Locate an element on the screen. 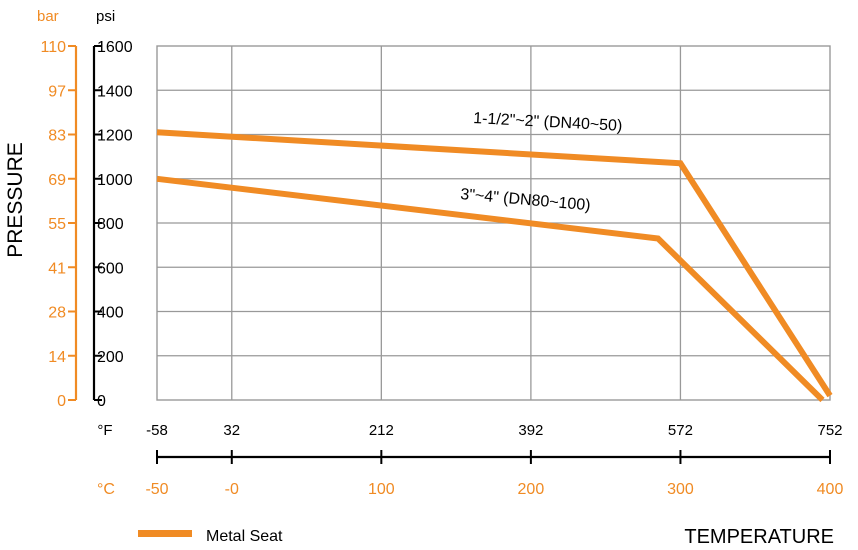 This screenshot has height=550, width=858. fahrenheit-tick-label: 752 is located at coordinates (829, 430).